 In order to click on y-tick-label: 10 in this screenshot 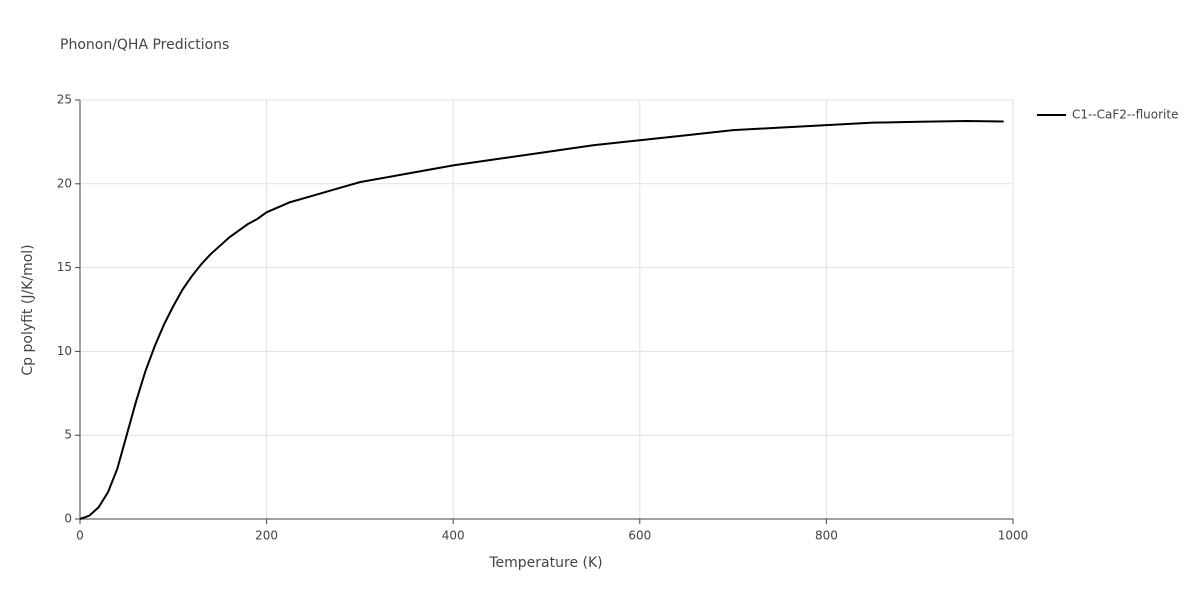, I will do `click(64, 351)`.